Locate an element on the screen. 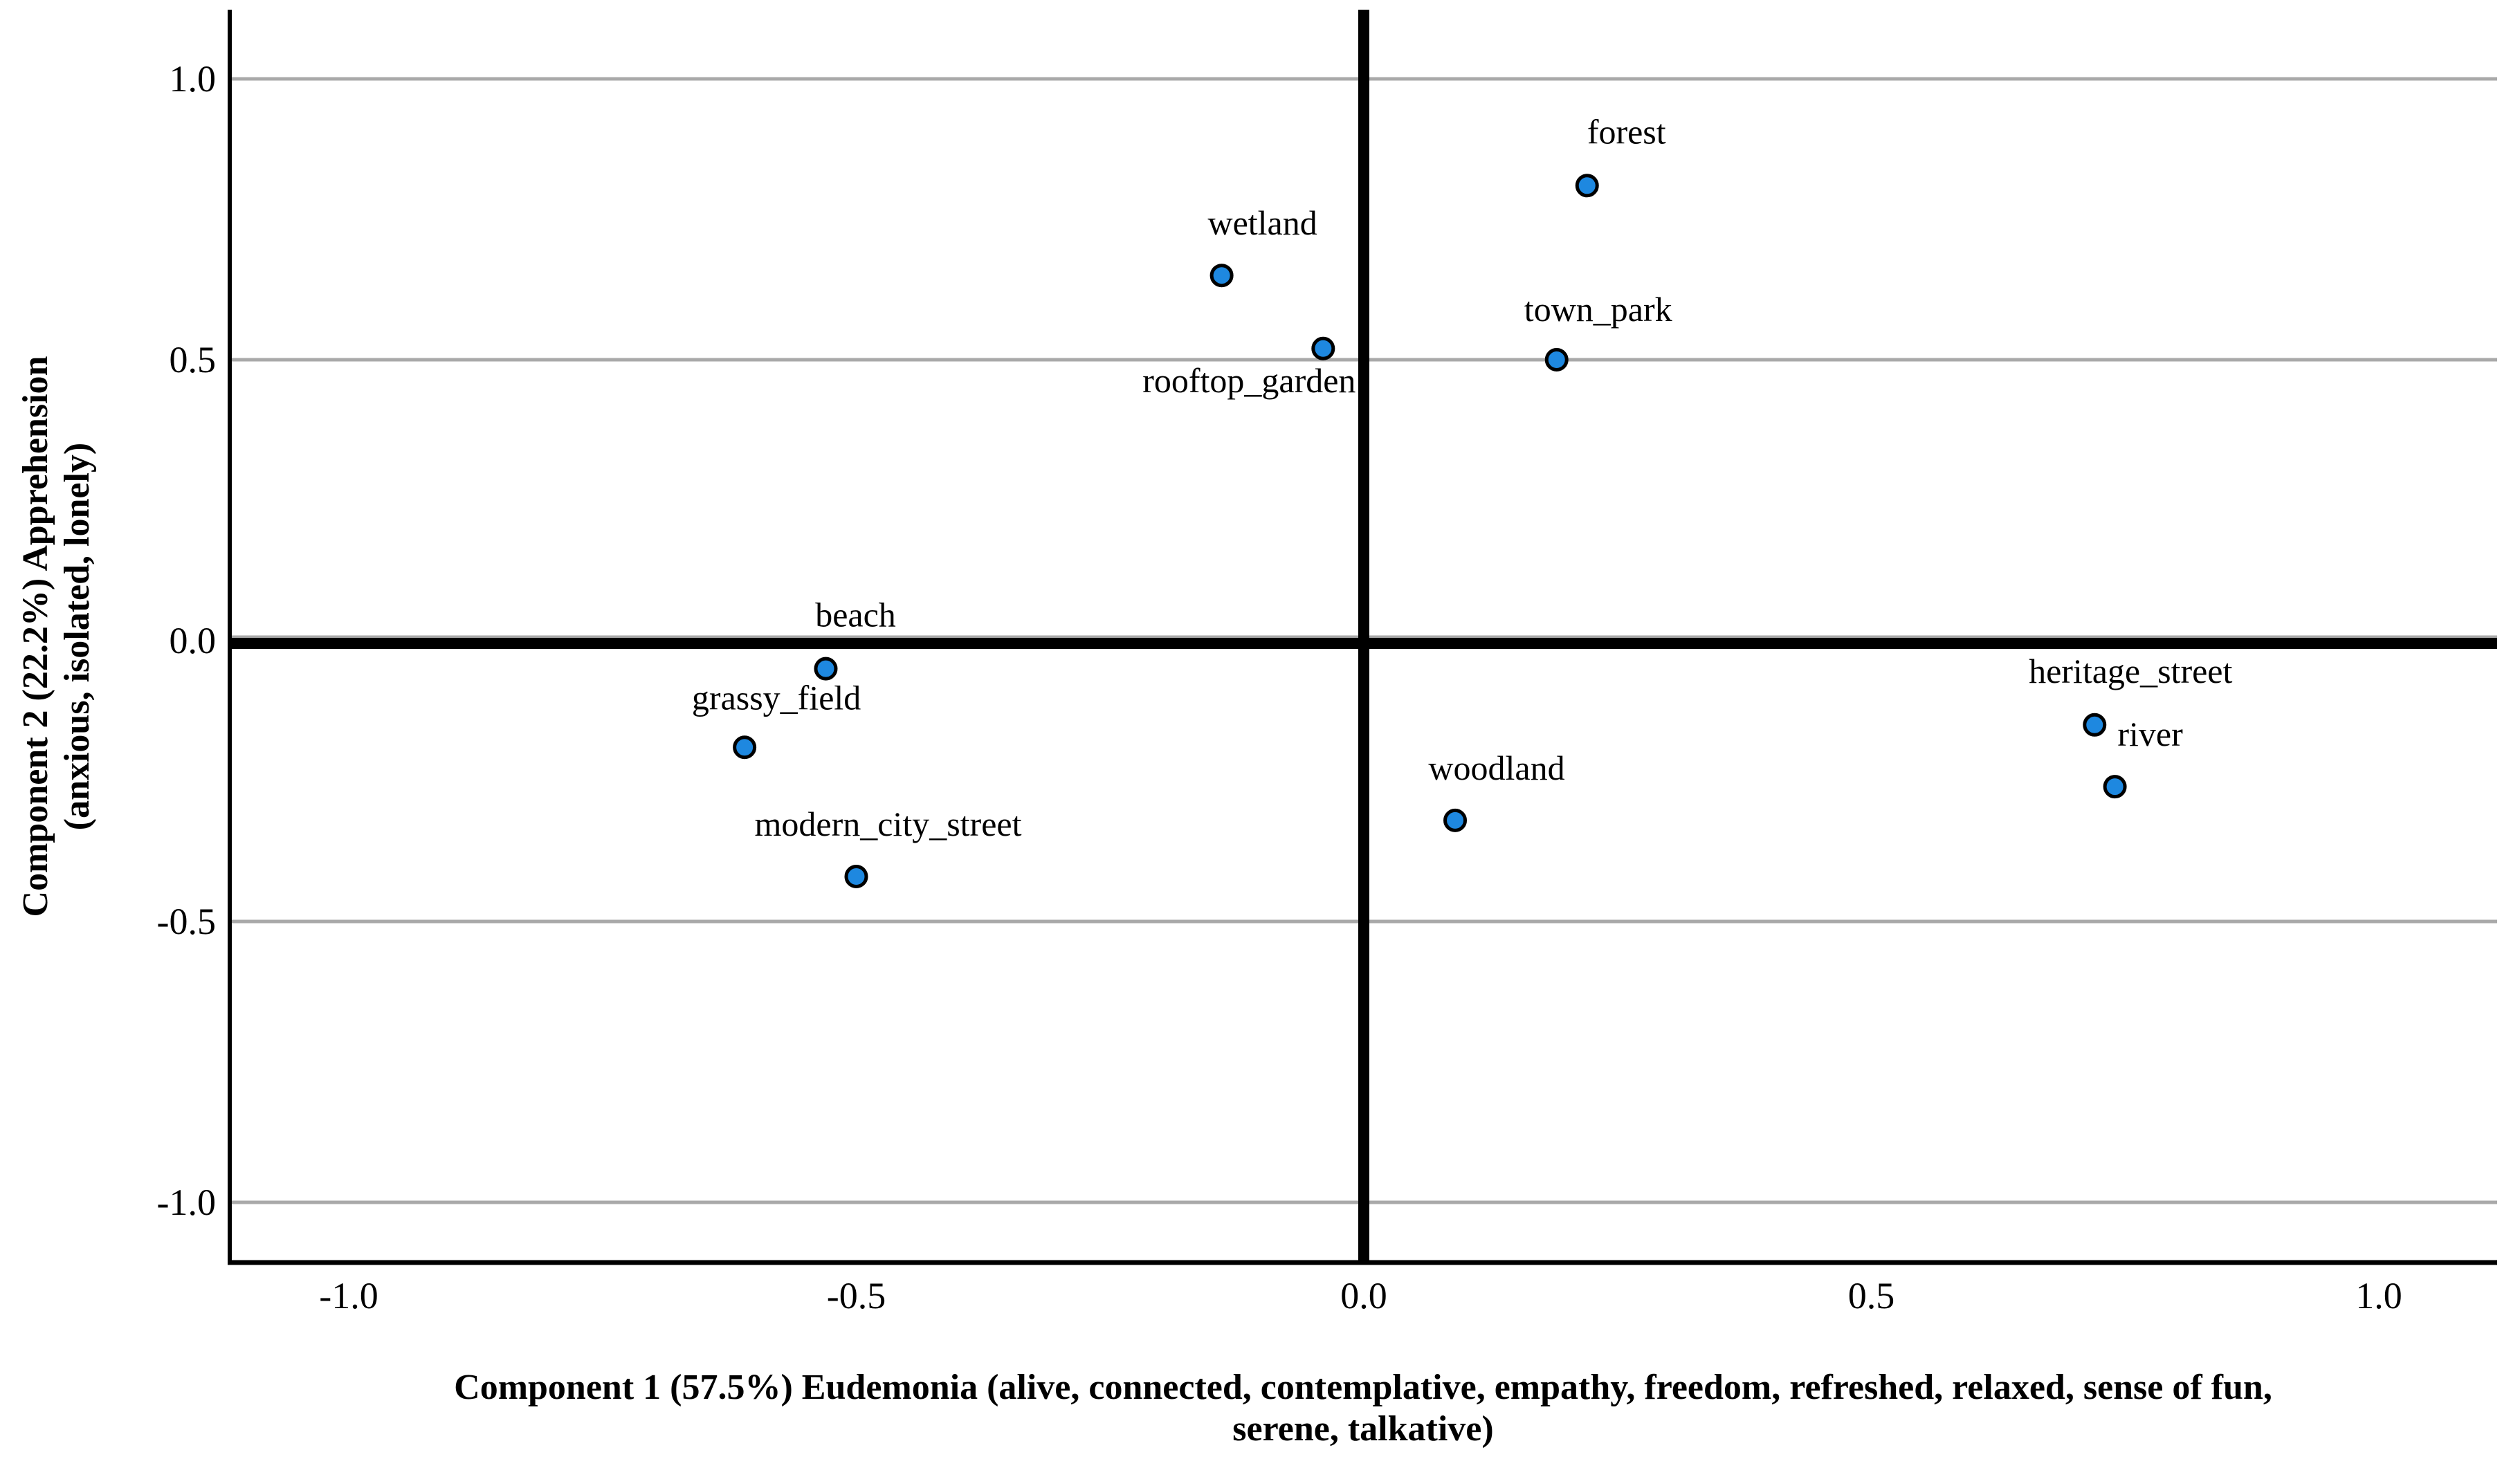 This screenshot has width=2520, height=1459. data-point-label-woodland: woodland is located at coordinates (1496, 768).